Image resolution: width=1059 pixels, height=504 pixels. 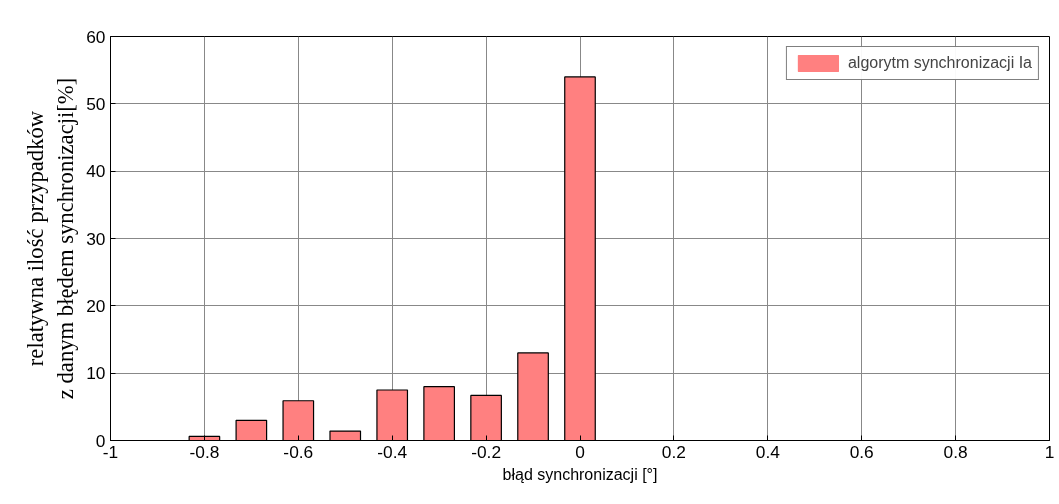 What do you see at coordinates (96, 238) in the screenshot?
I see `y-tick-label: 30` at bounding box center [96, 238].